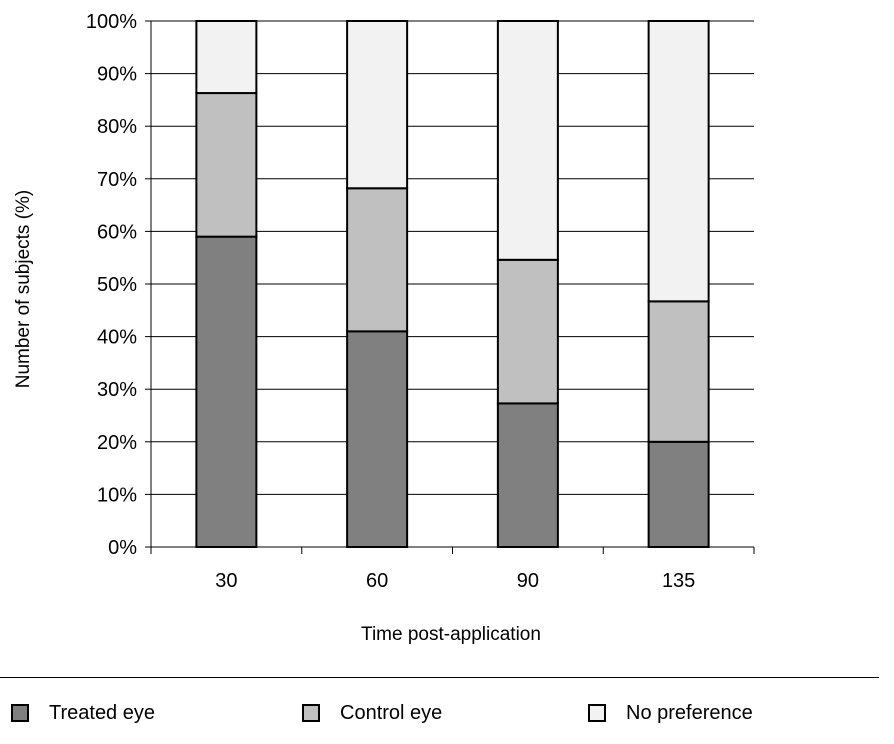 The image size is (894, 744). Describe the element at coordinates (117, 285) in the screenshot. I see `y-tick-label: 50%` at that location.